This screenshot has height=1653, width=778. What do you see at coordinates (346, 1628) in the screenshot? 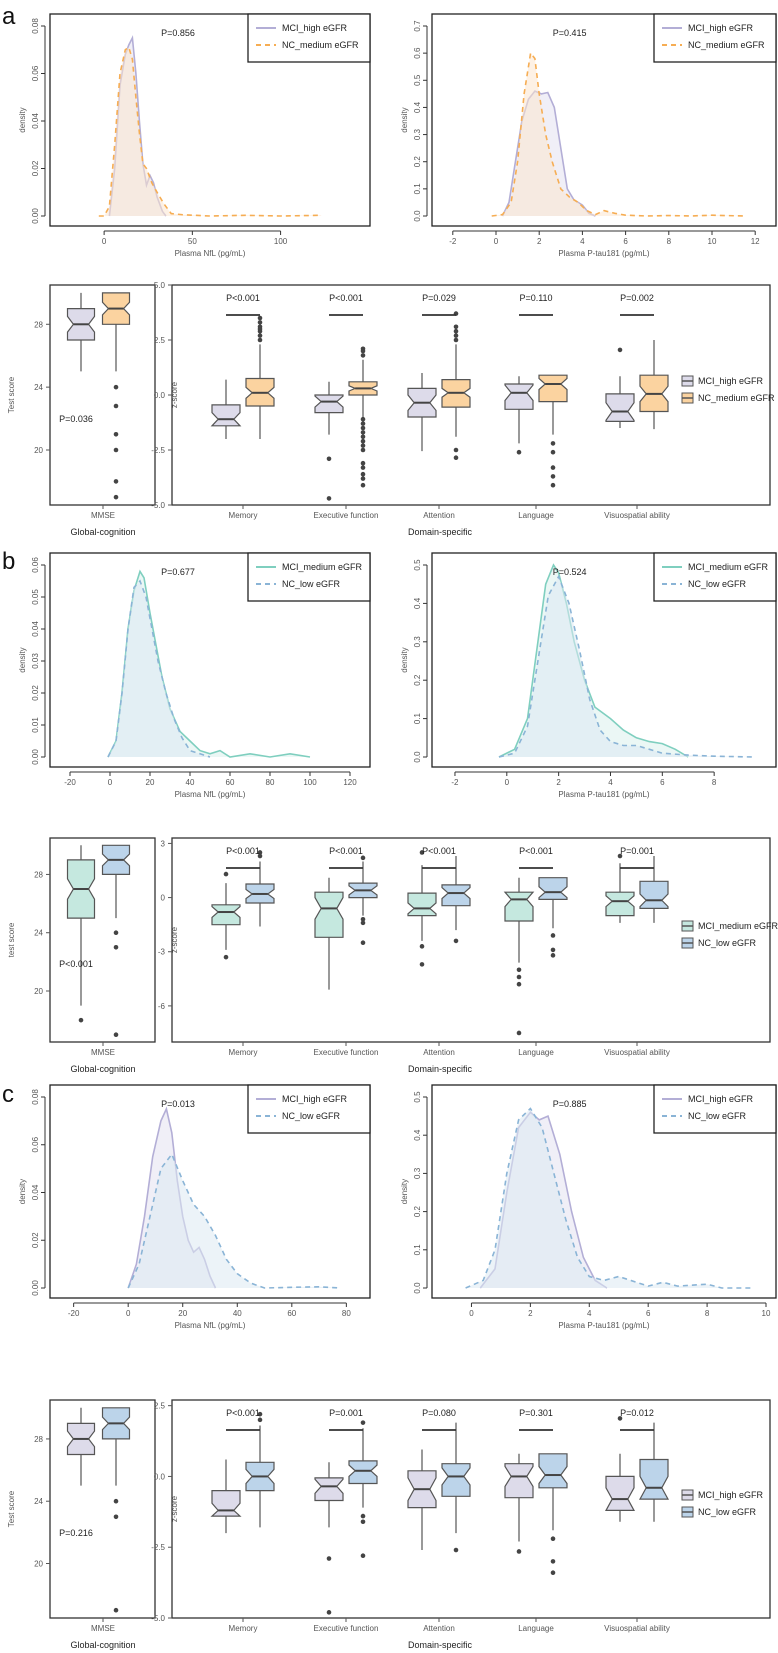
I see `x-tick-label: Executive function` at bounding box center [346, 1628].